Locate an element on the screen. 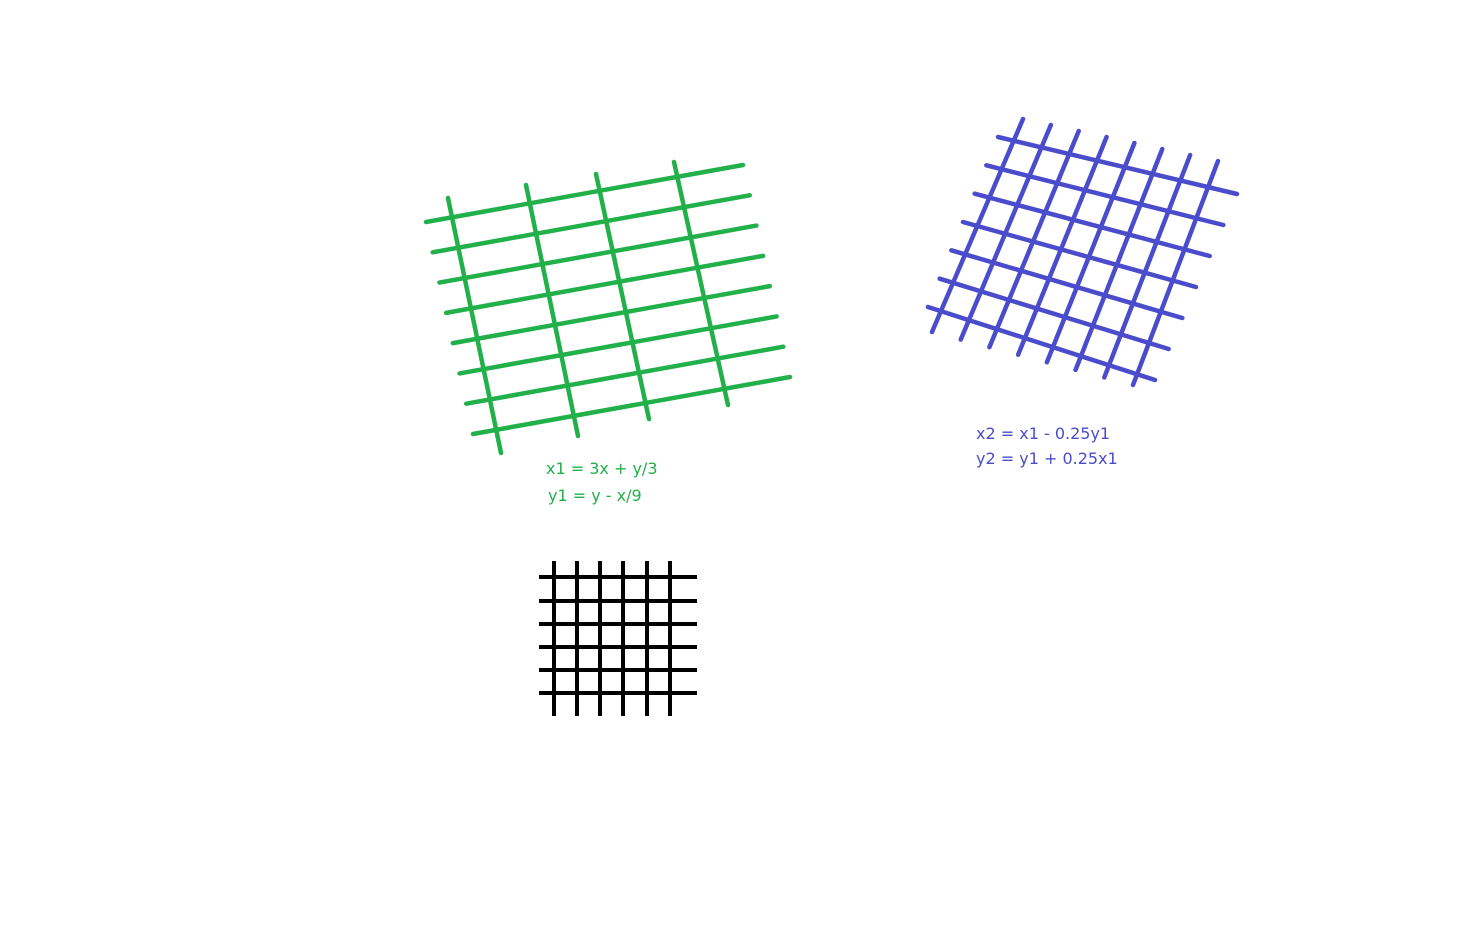 Image resolution: width=1465 pixels, height=942 pixels. first-transform-equation-x: x1 = 3x + y/3 is located at coordinates (602, 468).